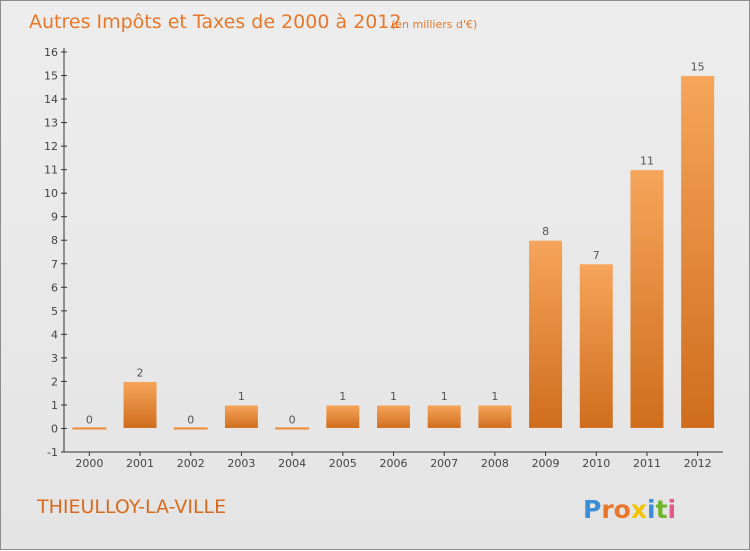 Image resolution: width=750 pixels, height=551 pixels. Describe the element at coordinates (607, 509) in the screenshot. I see `logo-letter: r` at that location.